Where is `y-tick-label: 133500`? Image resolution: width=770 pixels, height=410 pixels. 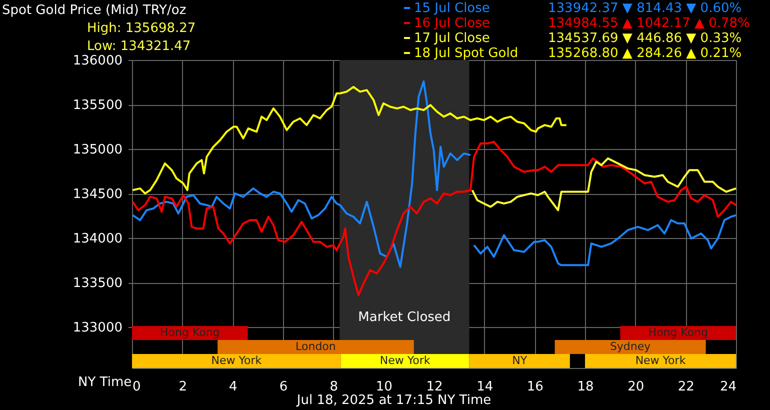 y-tick-label: 133500 is located at coordinates (97, 284).